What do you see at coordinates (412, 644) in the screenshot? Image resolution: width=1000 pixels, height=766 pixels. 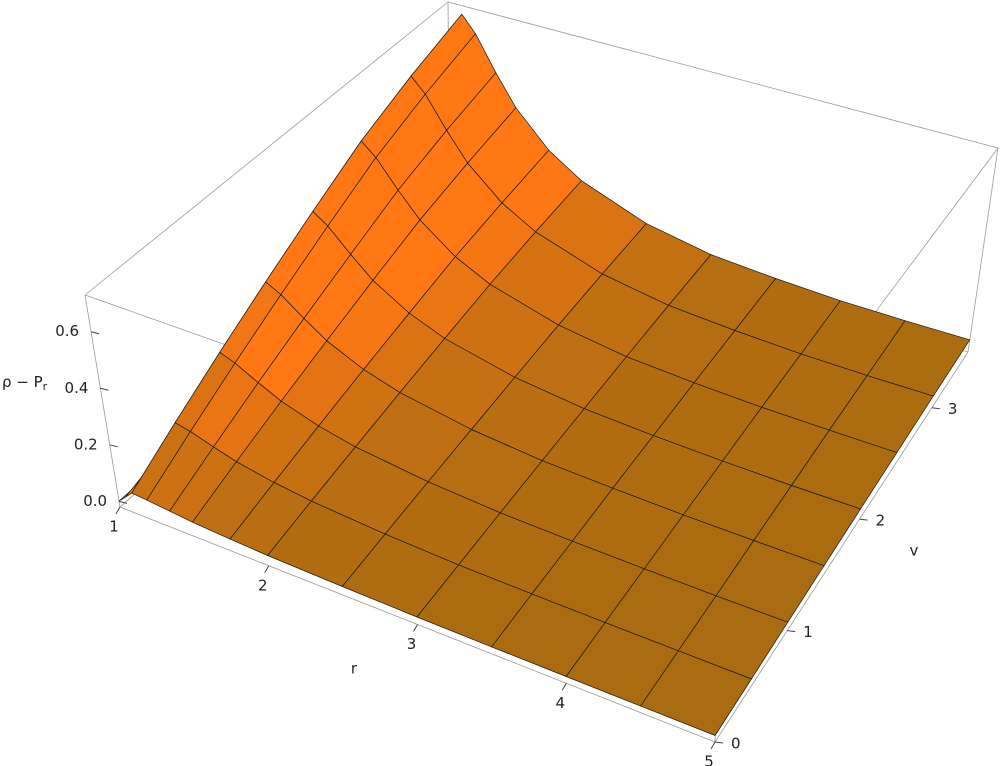 I see `x-tick-label: 3` at bounding box center [412, 644].